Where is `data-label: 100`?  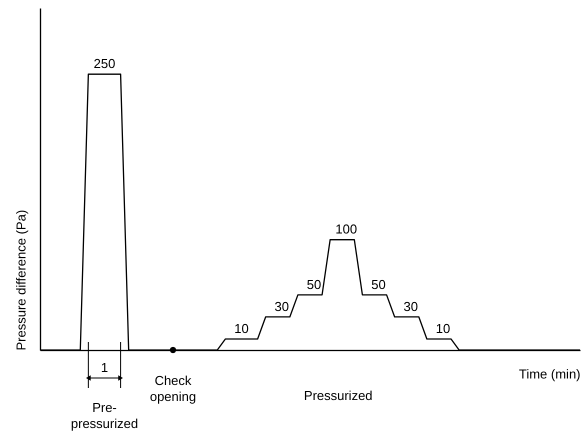
data-label: 100 is located at coordinates (346, 229).